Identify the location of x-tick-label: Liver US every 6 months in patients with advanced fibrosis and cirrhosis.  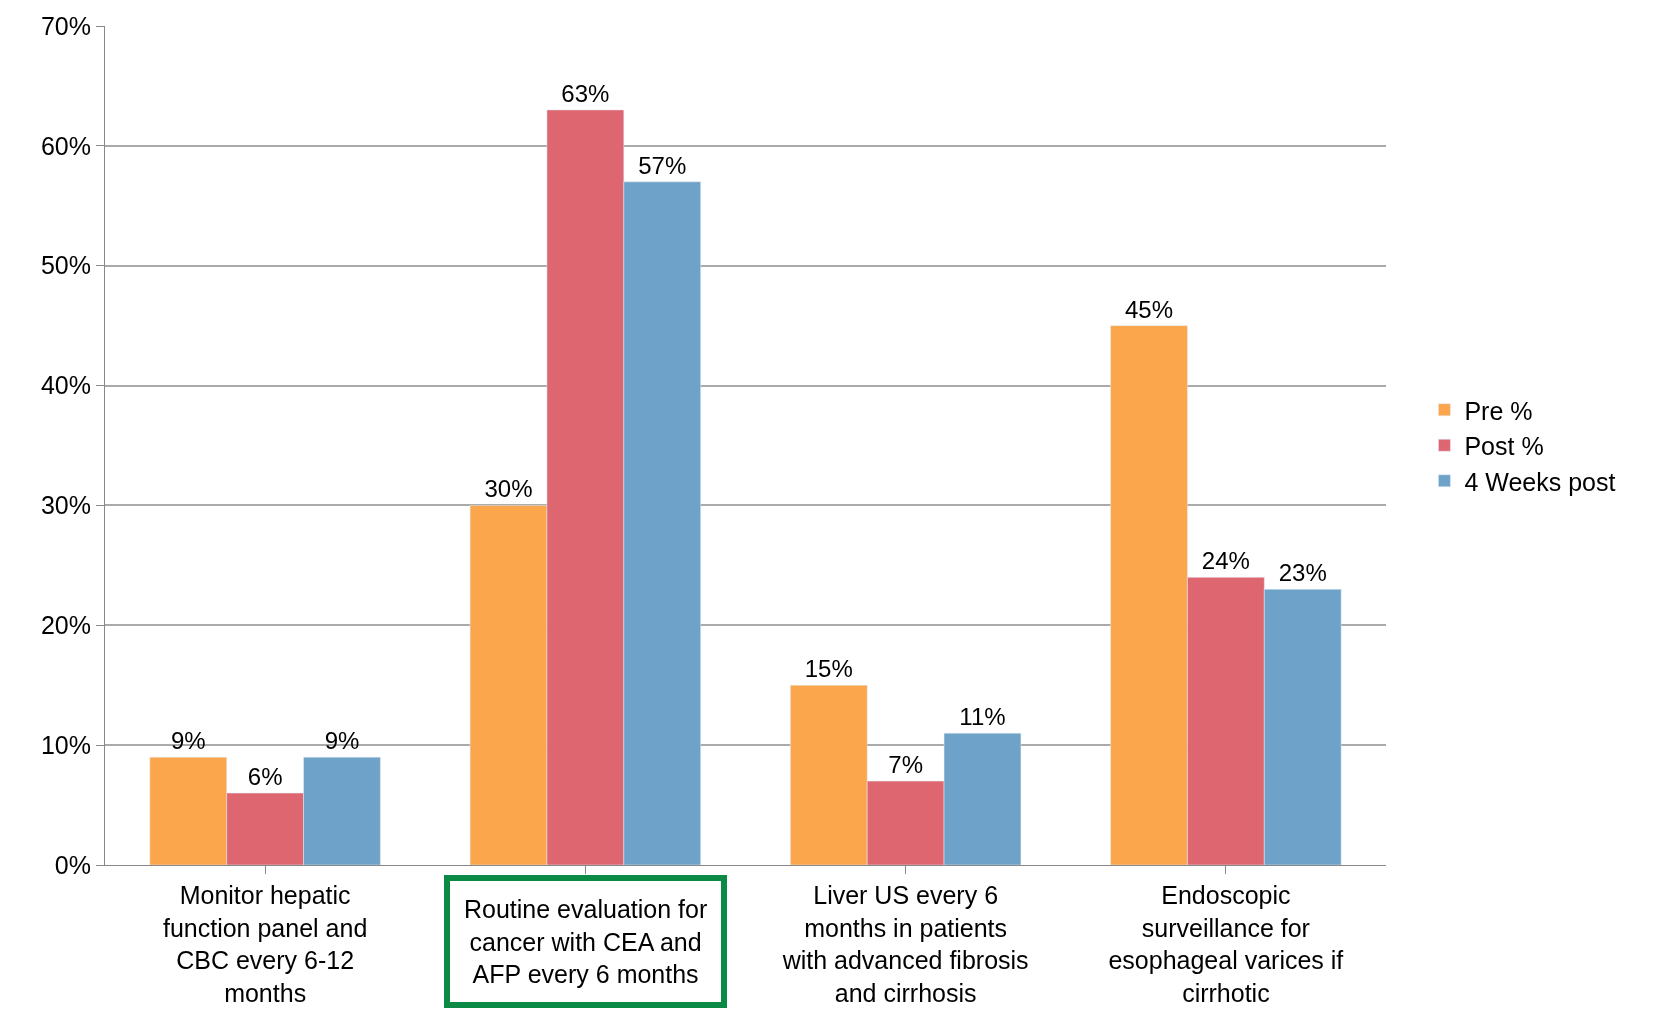
(905, 944).